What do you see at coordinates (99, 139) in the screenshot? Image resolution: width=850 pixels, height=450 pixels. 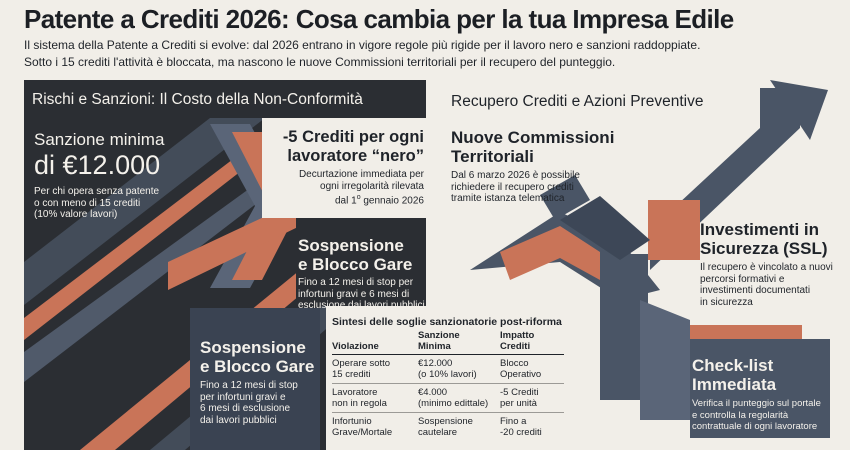 I see `sanzione-title: Sanzione minima` at bounding box center [99, 139].